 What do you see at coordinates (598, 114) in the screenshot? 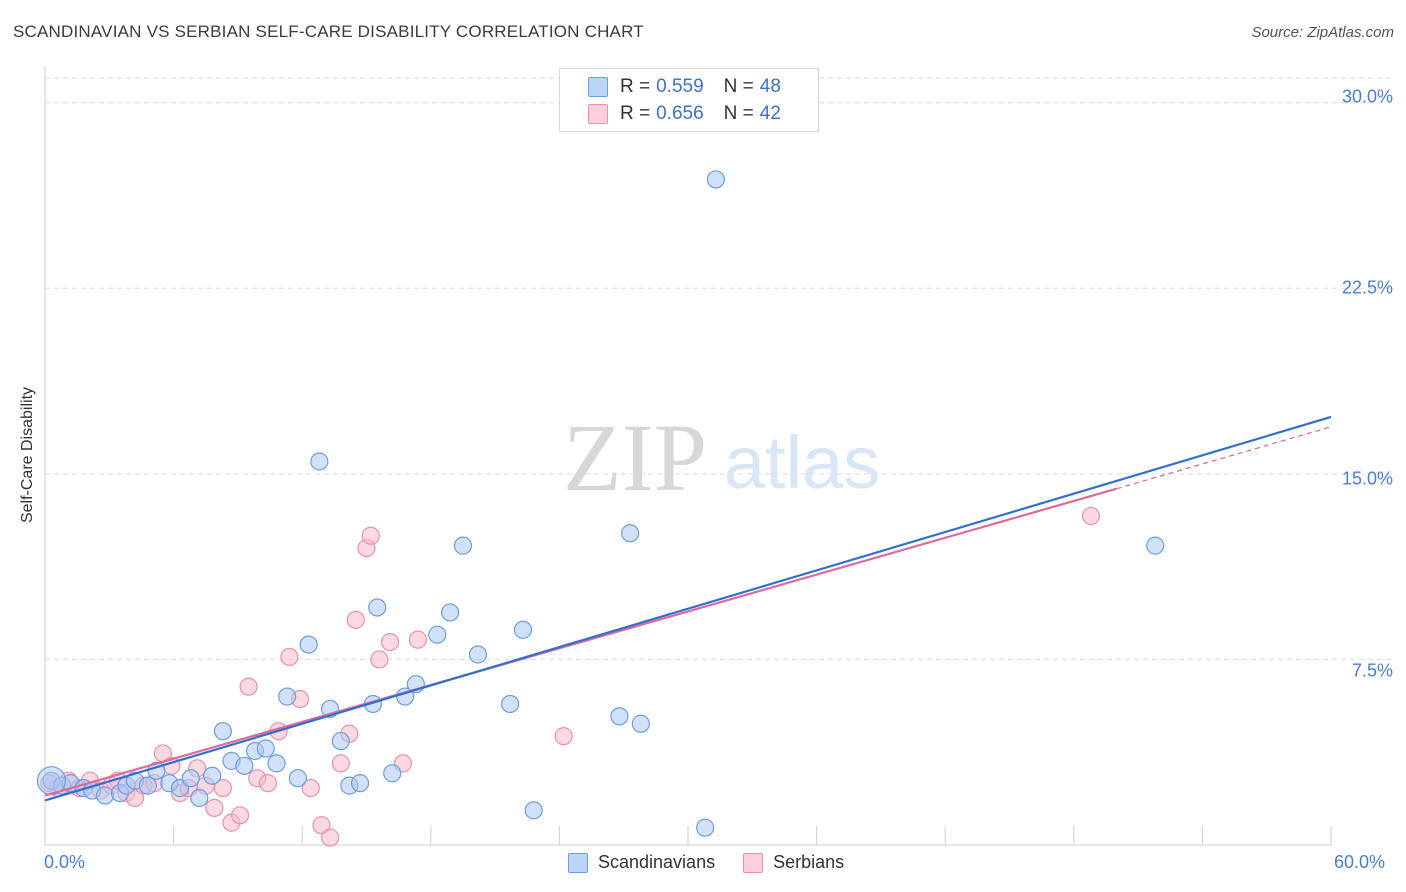
I see `legend-swatch-serbians` at bounding box center [598, 114].